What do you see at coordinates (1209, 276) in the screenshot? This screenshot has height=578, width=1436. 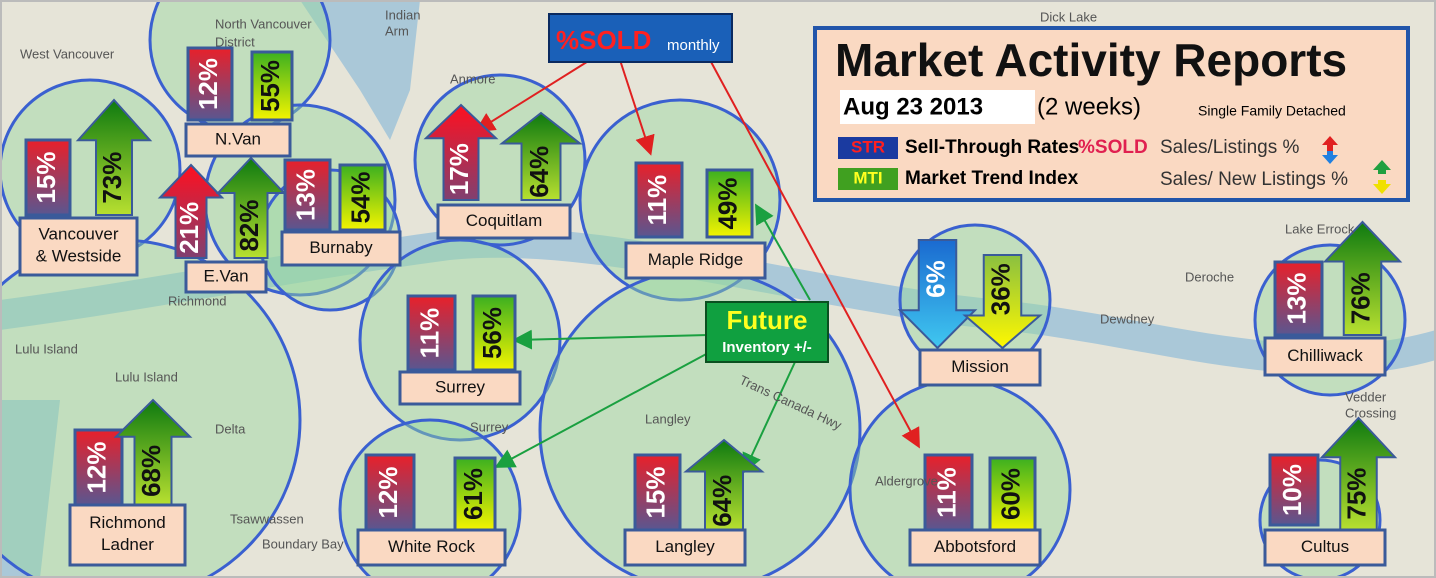 I see `map-label: Deroche` at bounding box center [1209, 276].